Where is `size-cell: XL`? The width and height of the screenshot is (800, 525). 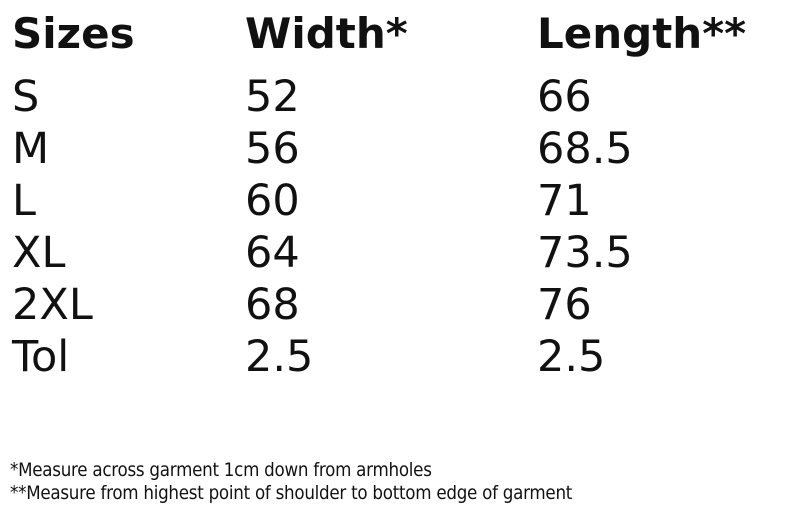 size-cell: XL is located at coordinates (39, 253).